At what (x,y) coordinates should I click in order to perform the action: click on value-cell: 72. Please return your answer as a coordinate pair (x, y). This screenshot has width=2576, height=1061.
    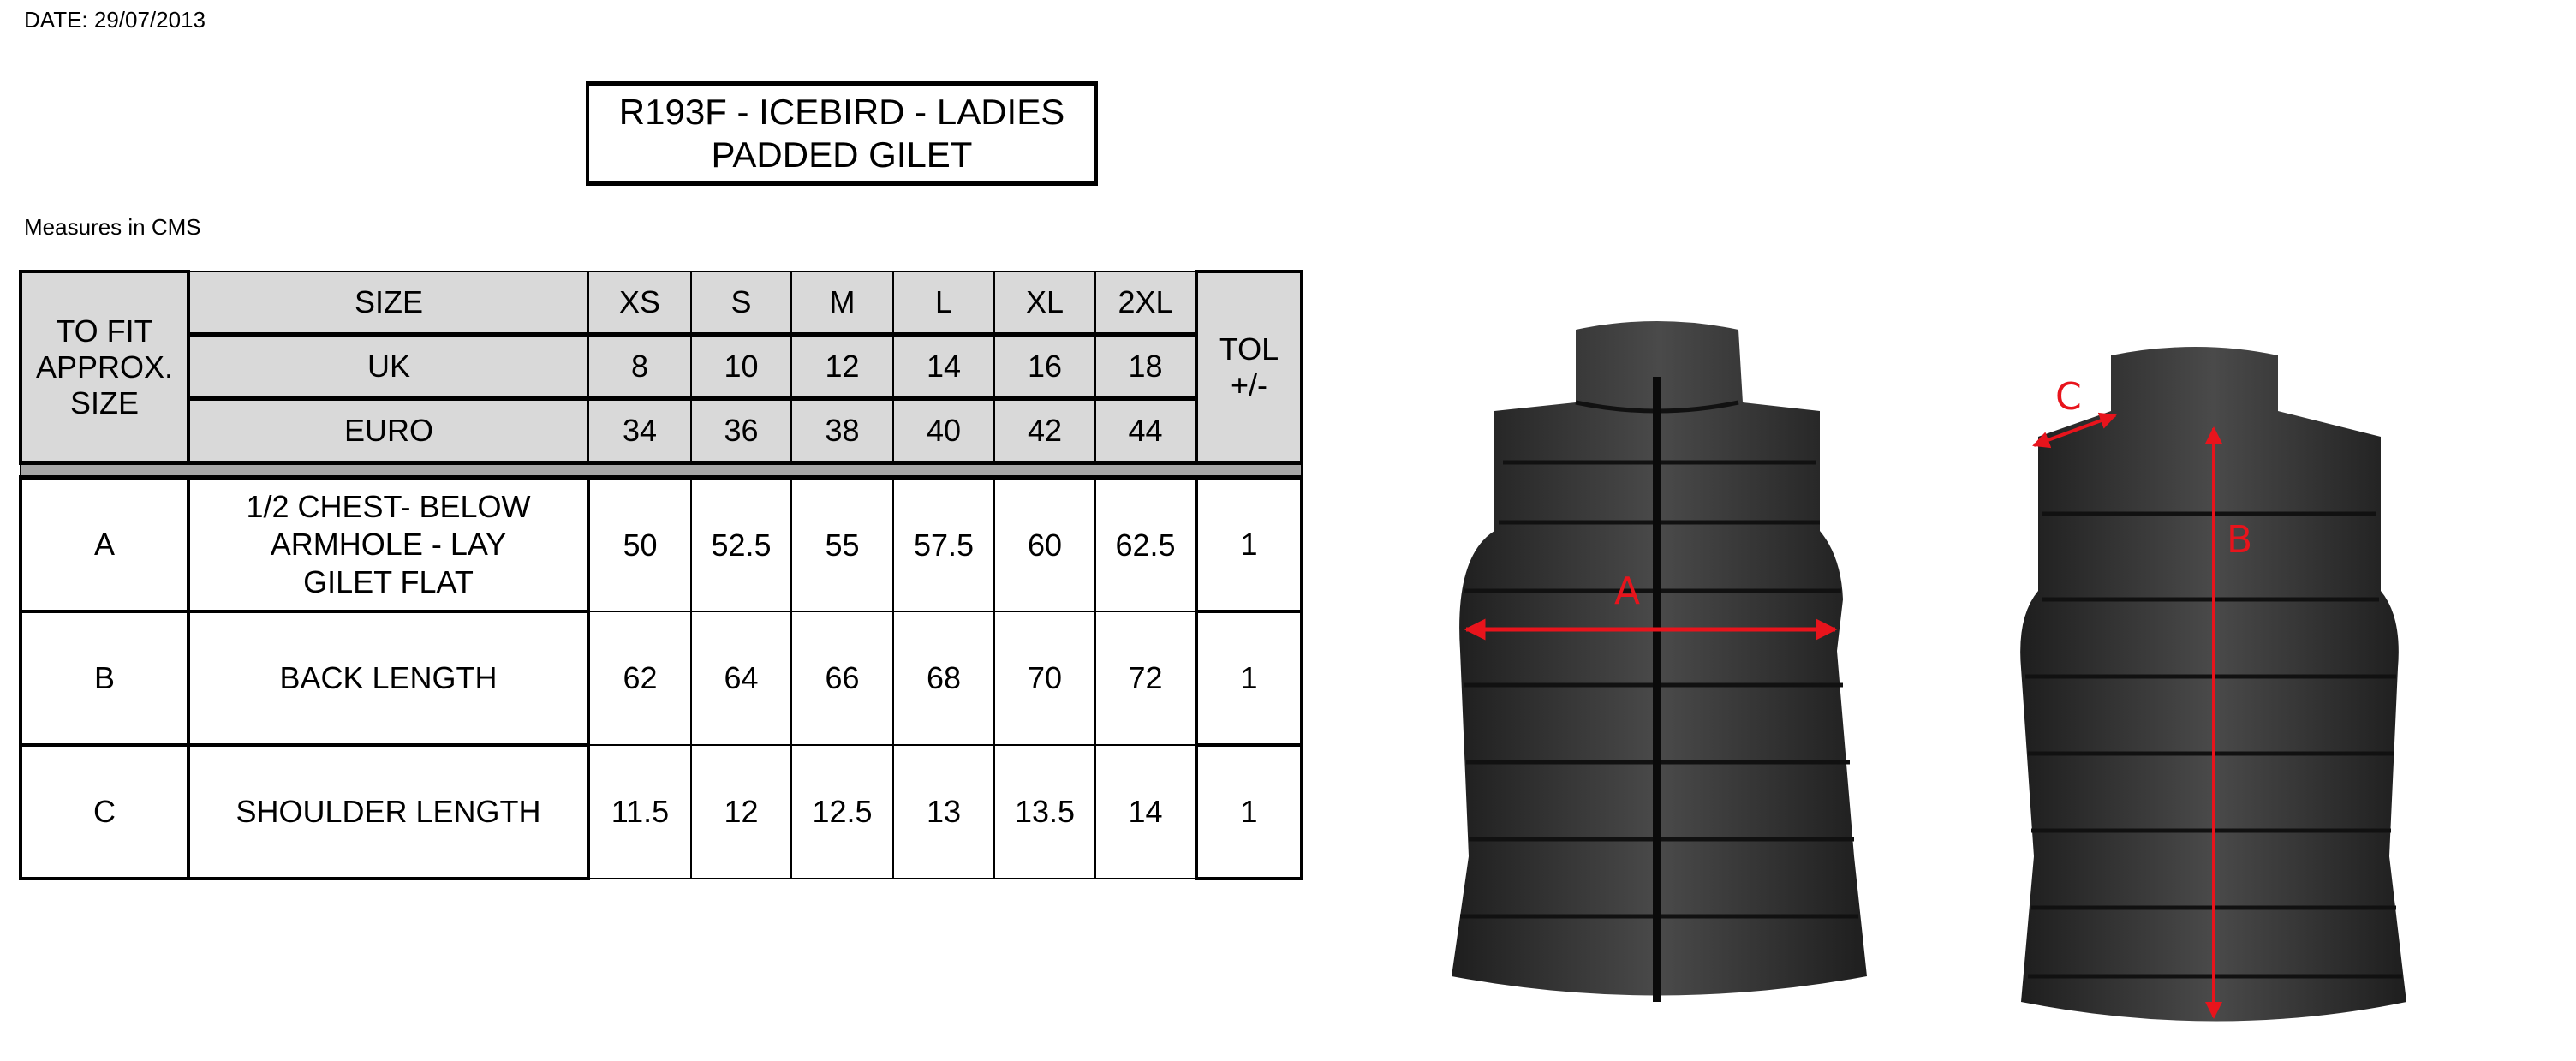
    Looking at the image, I should click on (1145, 678).